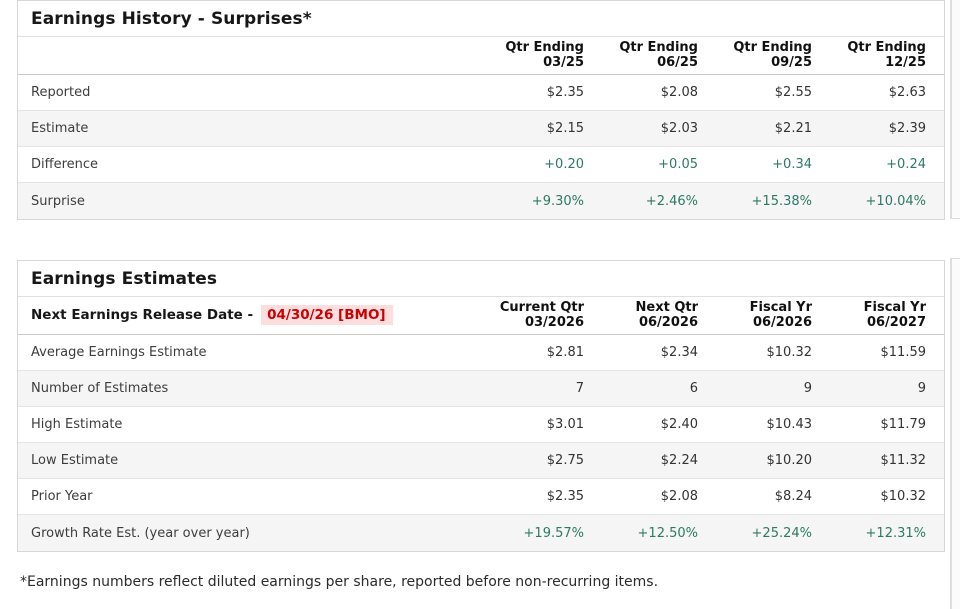 The width and height of the screenshot is (960, 609). What do you see at coordinates (565, 352) in the screenshot?
I see `cell-value: $2.81` at bounding box center [565, 352].